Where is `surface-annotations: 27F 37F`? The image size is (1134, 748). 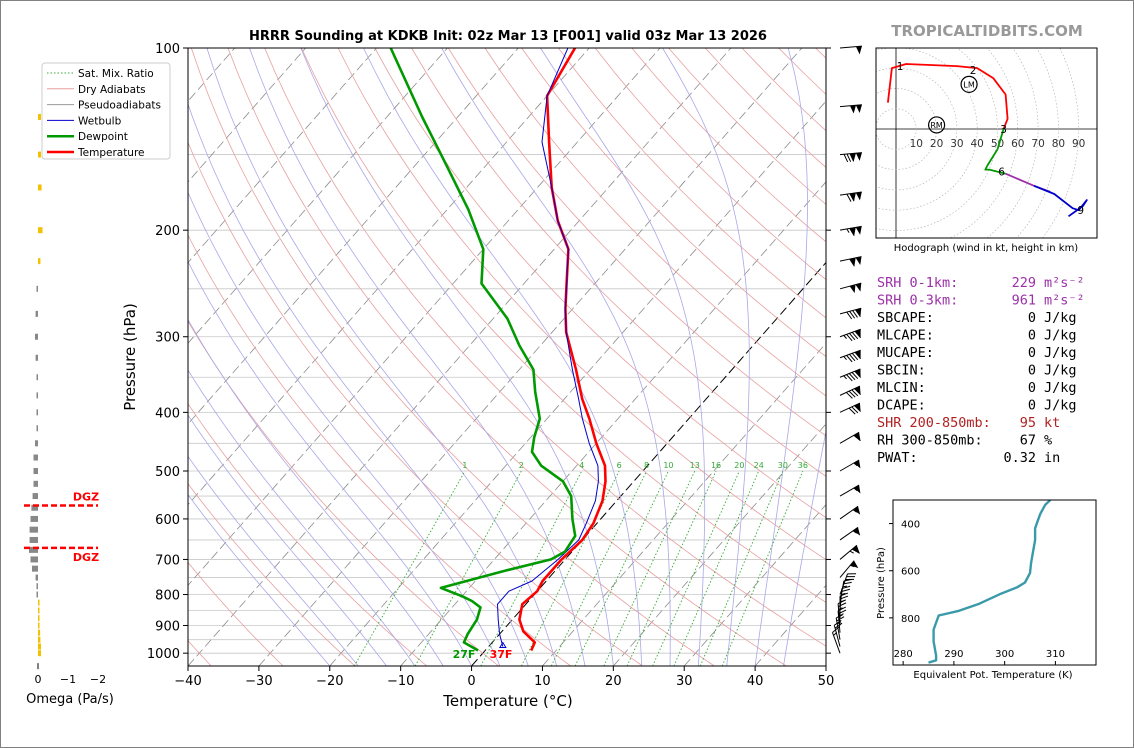
surface-annotations: 27F 37F is located at coordinates (483, 654).